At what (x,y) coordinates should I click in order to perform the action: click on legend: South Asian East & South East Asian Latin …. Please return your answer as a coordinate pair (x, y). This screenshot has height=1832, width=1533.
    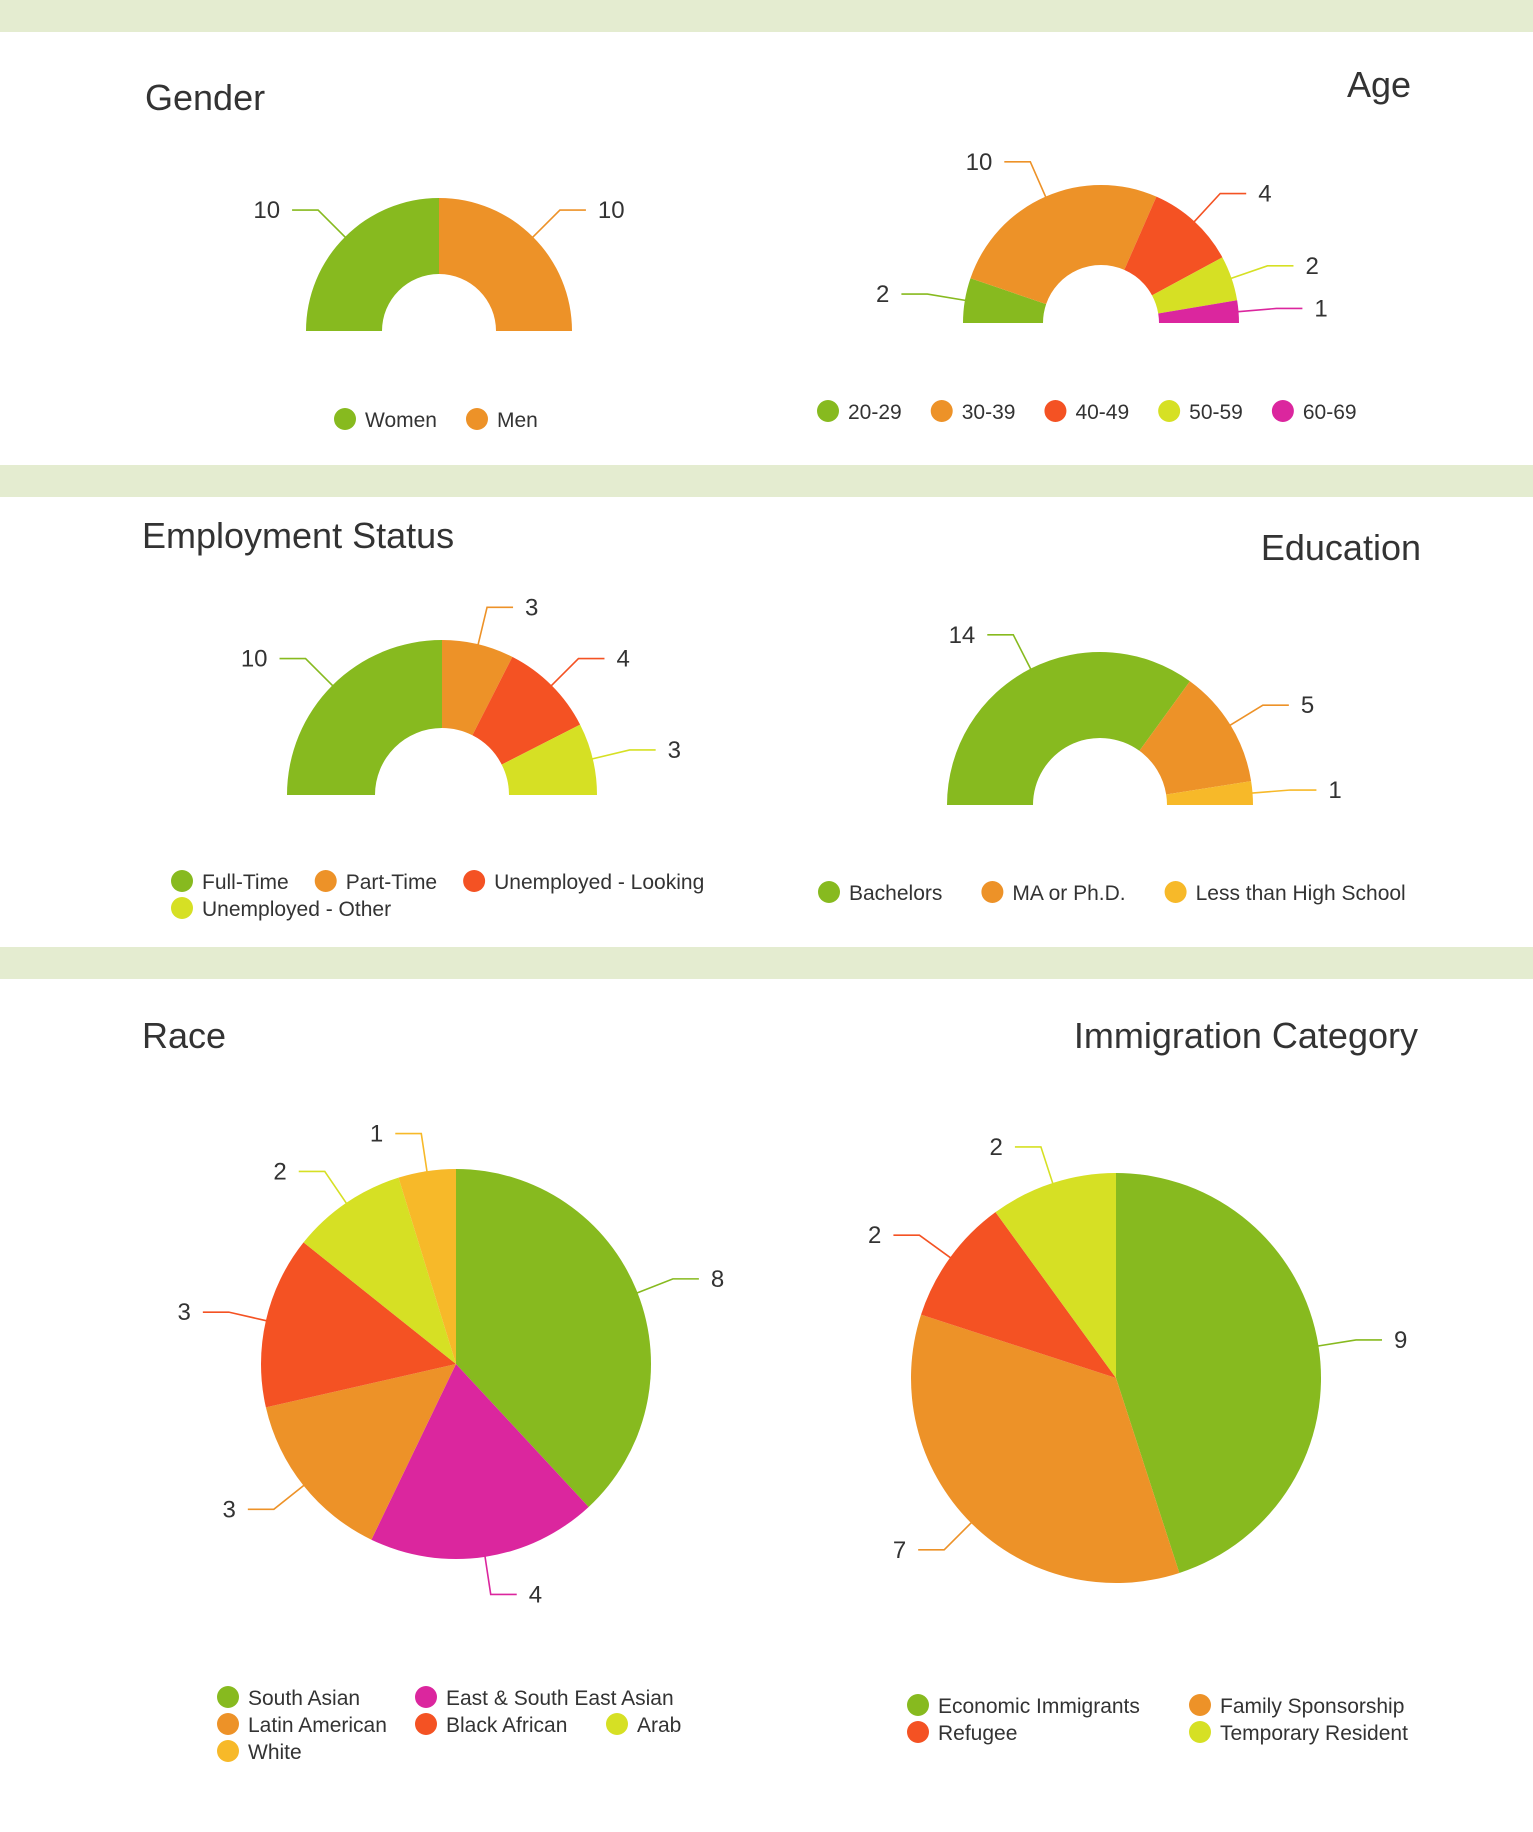
    Looking at the image, I should click on (449, 1725).